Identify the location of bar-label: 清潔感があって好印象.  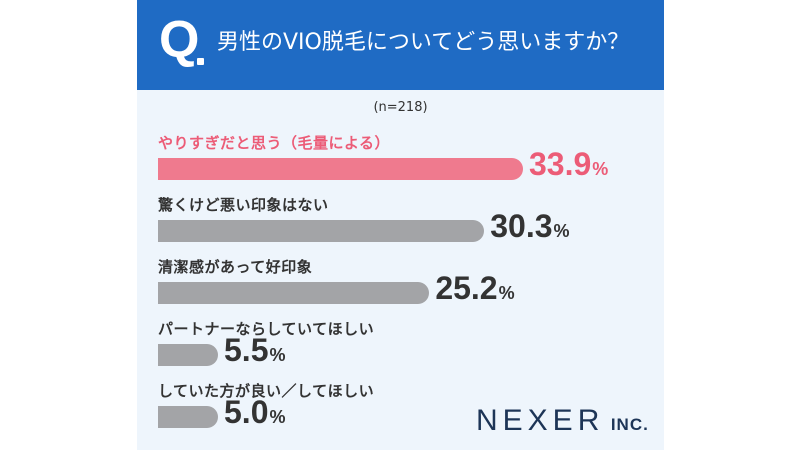
(235, 267).